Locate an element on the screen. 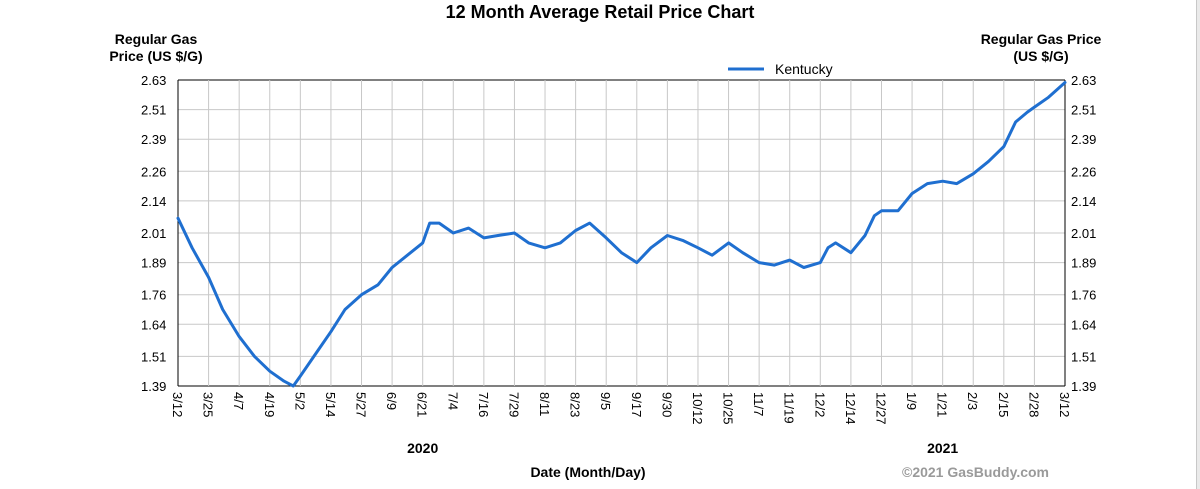 This screenshot has width=1200, height=489. y-tick-label-left: 2.26 is located at coordinates (153, 171).